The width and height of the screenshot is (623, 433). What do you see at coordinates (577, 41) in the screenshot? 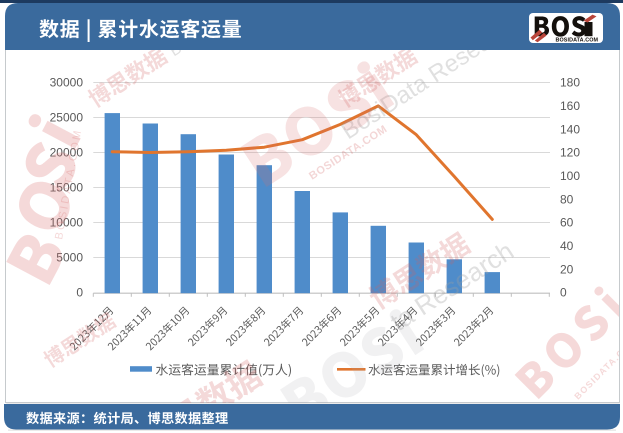
I see `svg-text: BOSIDATA.COM` at bounding box center [577, 41].